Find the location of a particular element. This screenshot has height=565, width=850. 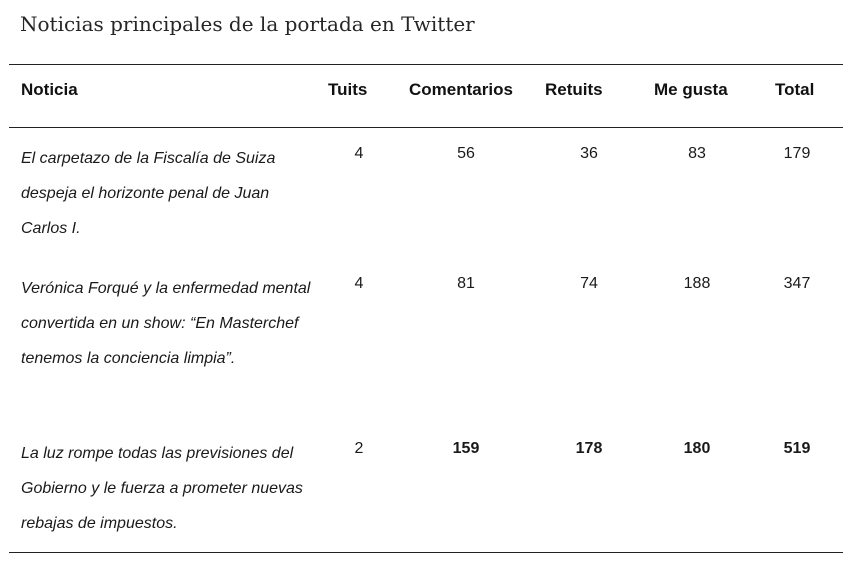

retuits-cell: 178 is located at coordinates (589, 448).